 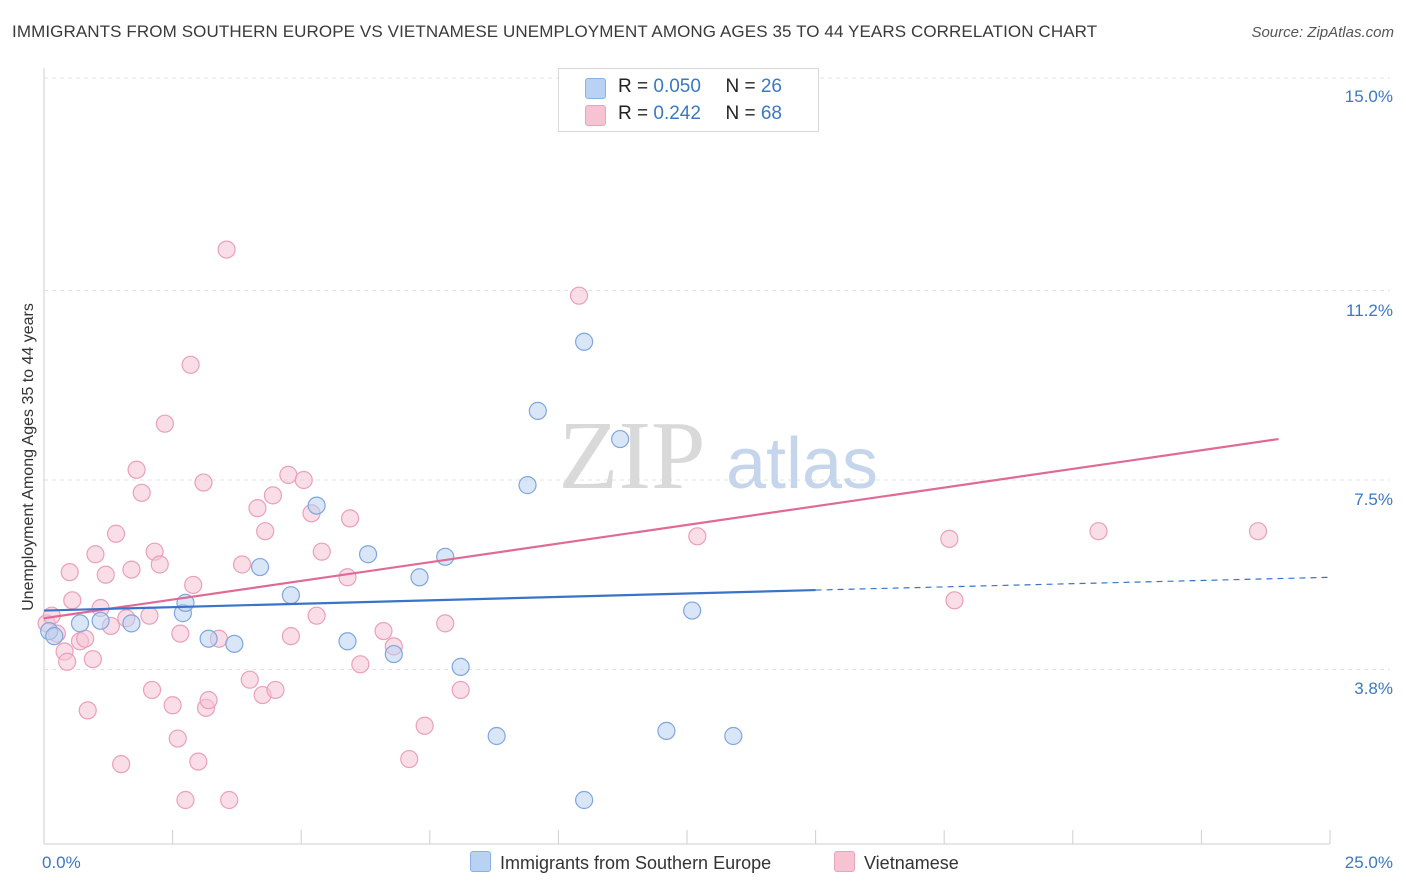 I want to click on watermark-atlas: atlas, so click(x=802, y=464).